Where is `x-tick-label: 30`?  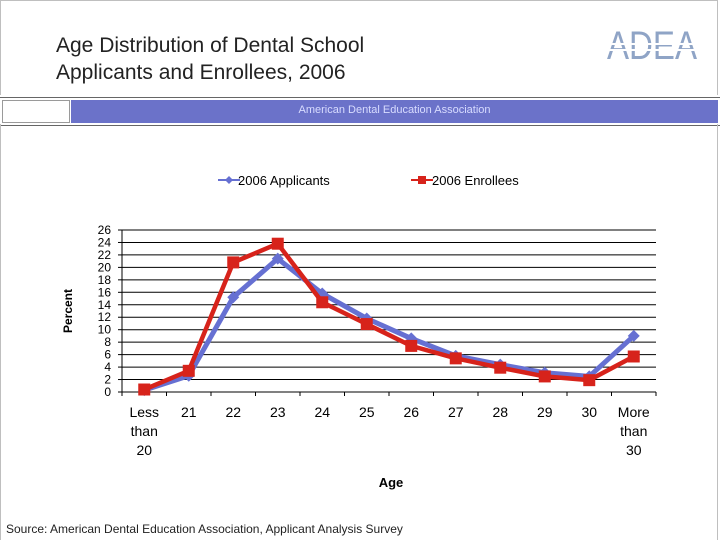 x-tick-label: 30 is located at coordinates (589, 412).